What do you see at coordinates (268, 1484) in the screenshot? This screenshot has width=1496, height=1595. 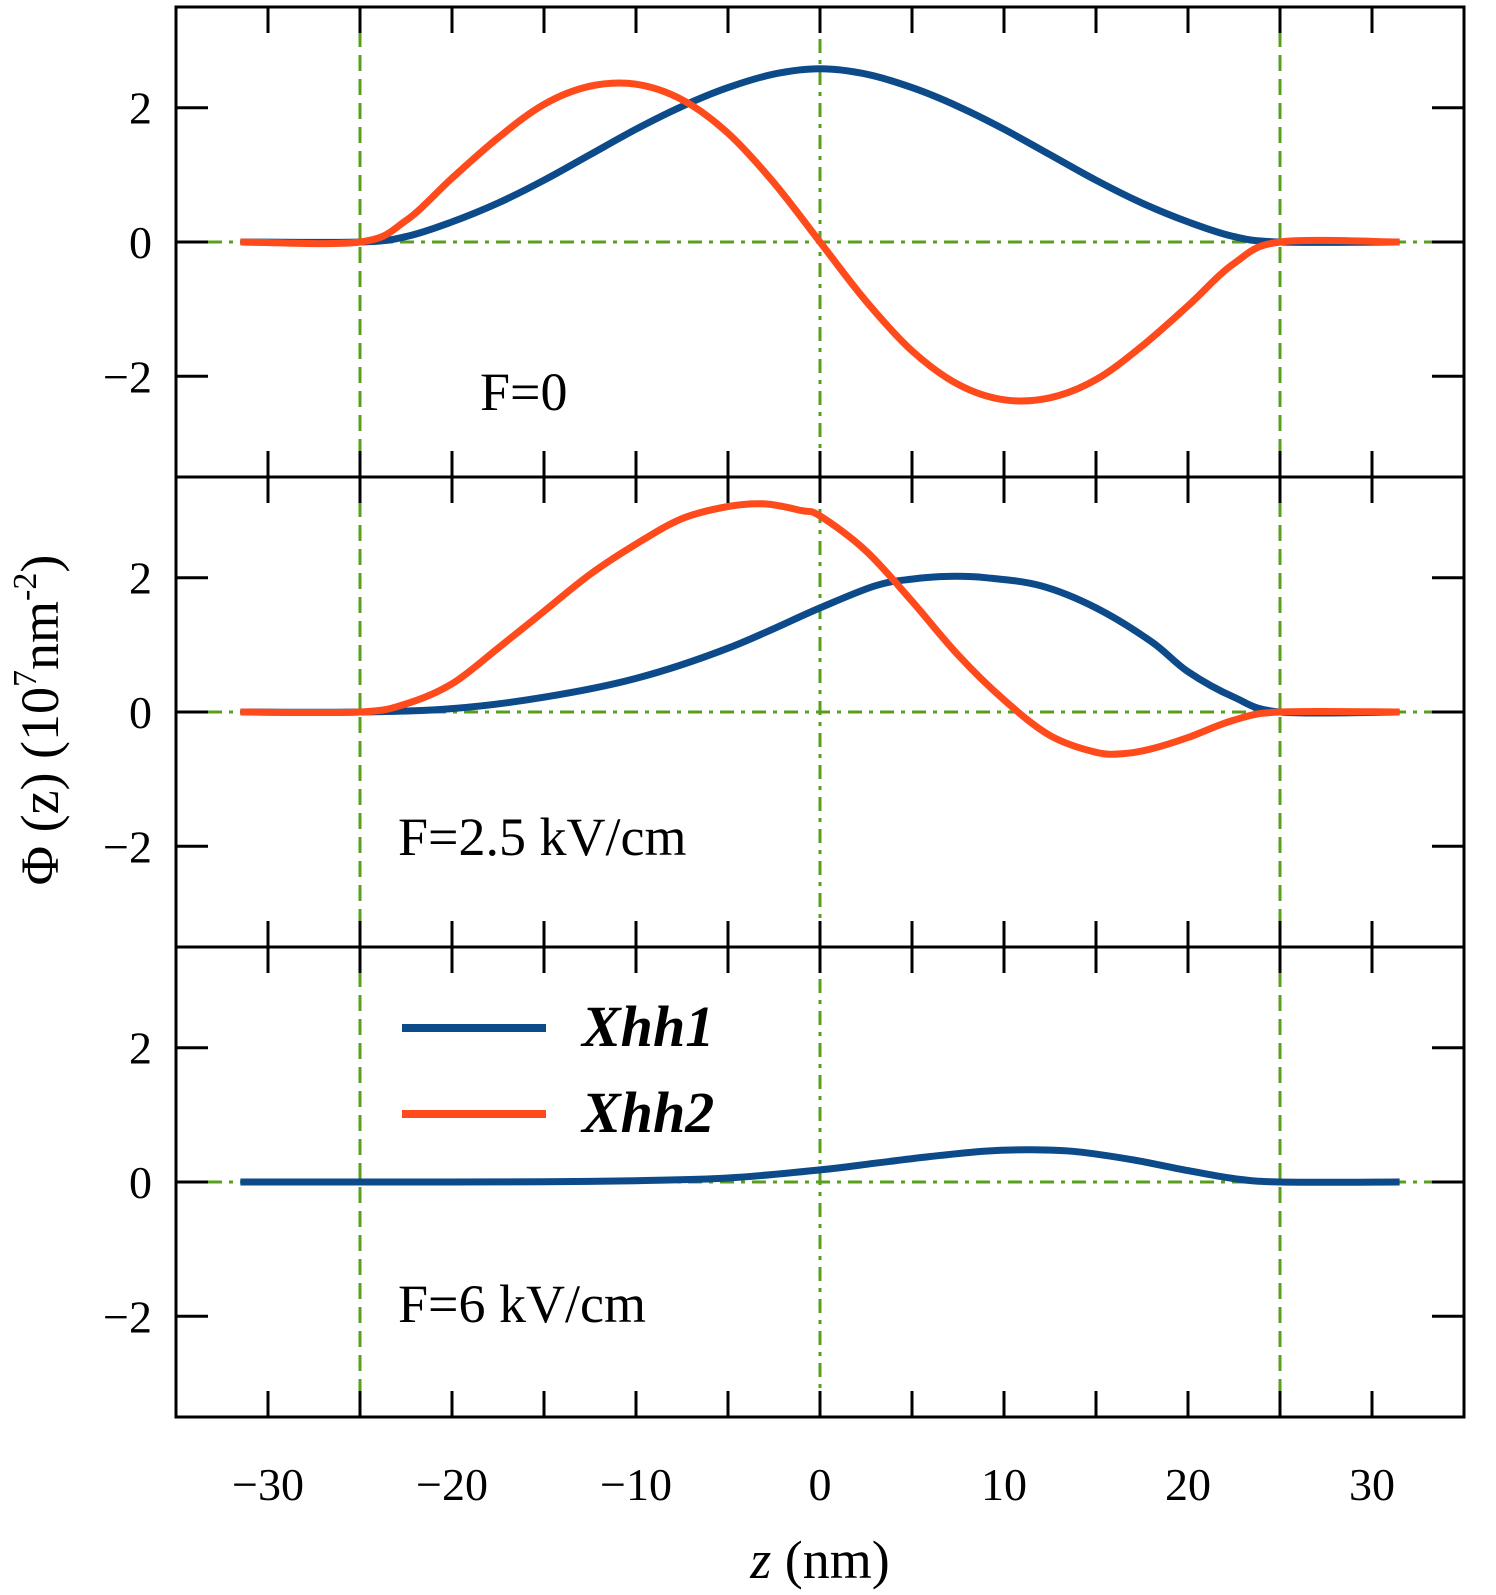 I see `x-tick-label: −30` at bounding box center [268, 1484].